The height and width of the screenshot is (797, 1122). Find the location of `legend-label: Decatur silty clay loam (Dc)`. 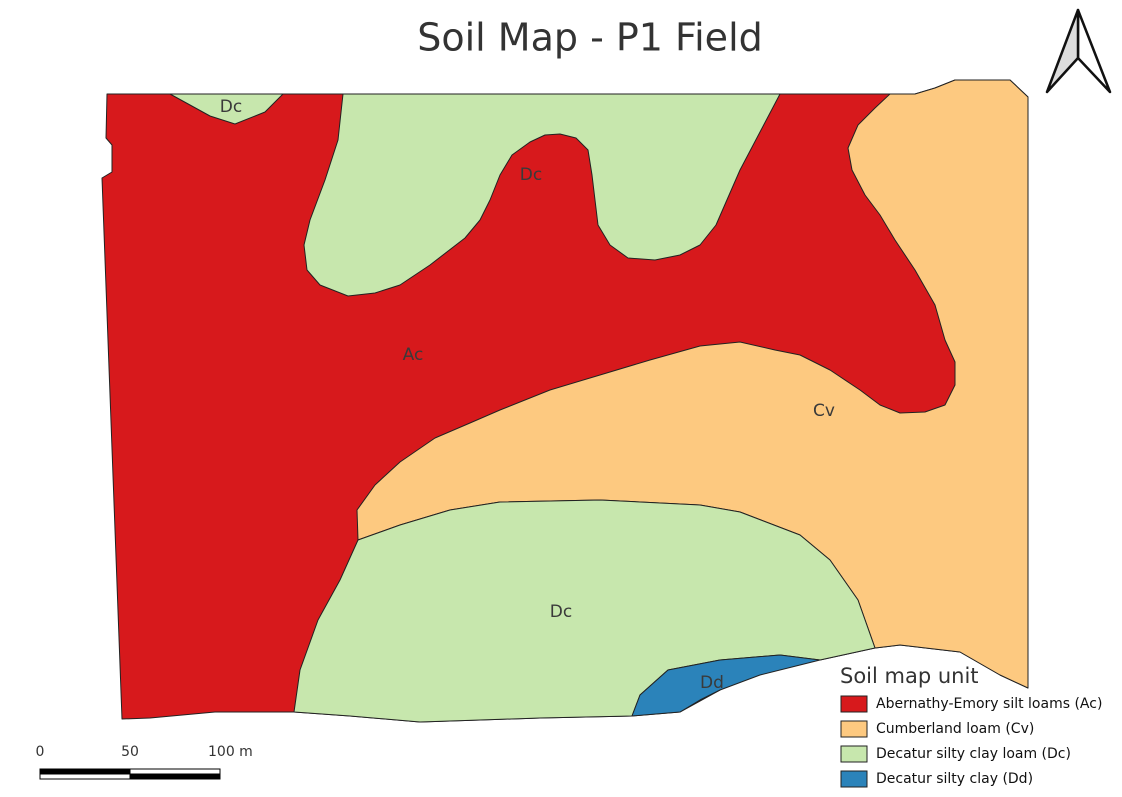

legend-label: Decatur silty clay loam (Dc) is located at coordinates (973, 754).